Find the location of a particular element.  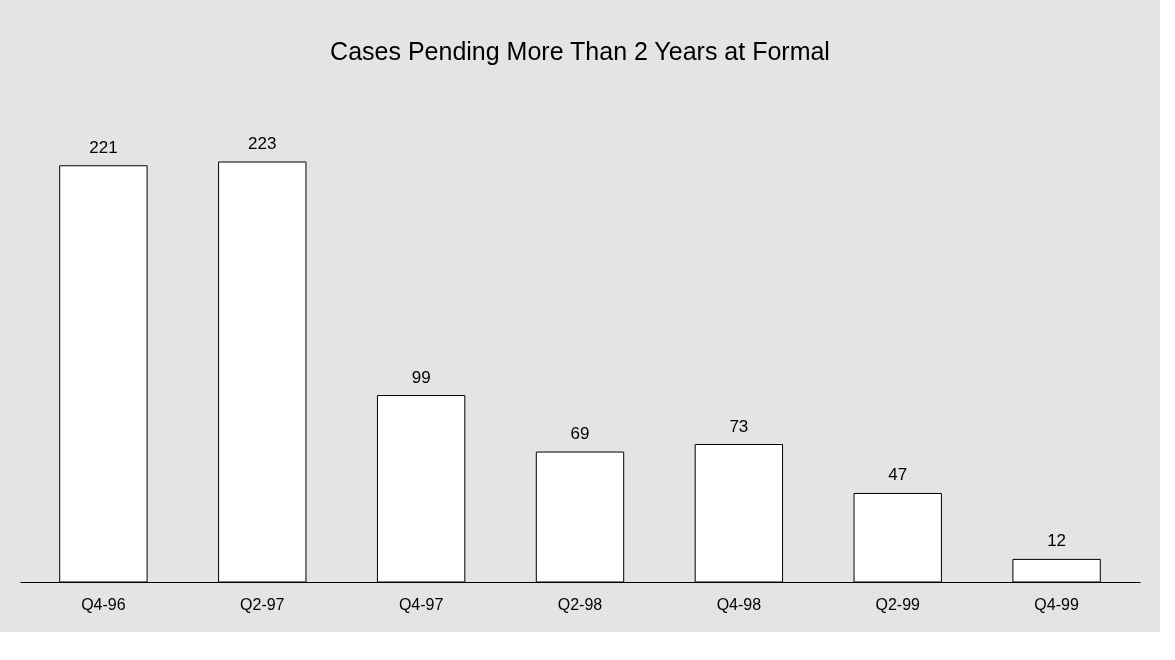

data-label: 223 is located at coordinates (262, 143).